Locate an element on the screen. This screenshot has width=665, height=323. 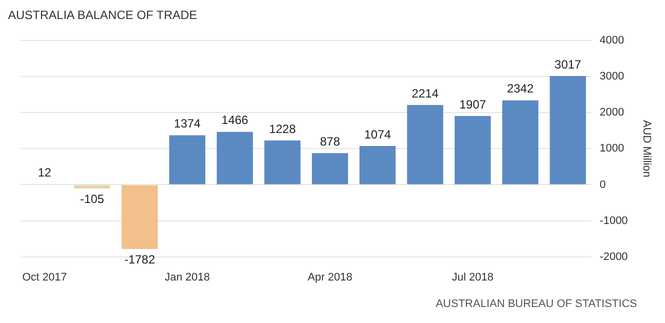
y-tick-label: -2000 is located at coordinates (614, 256).